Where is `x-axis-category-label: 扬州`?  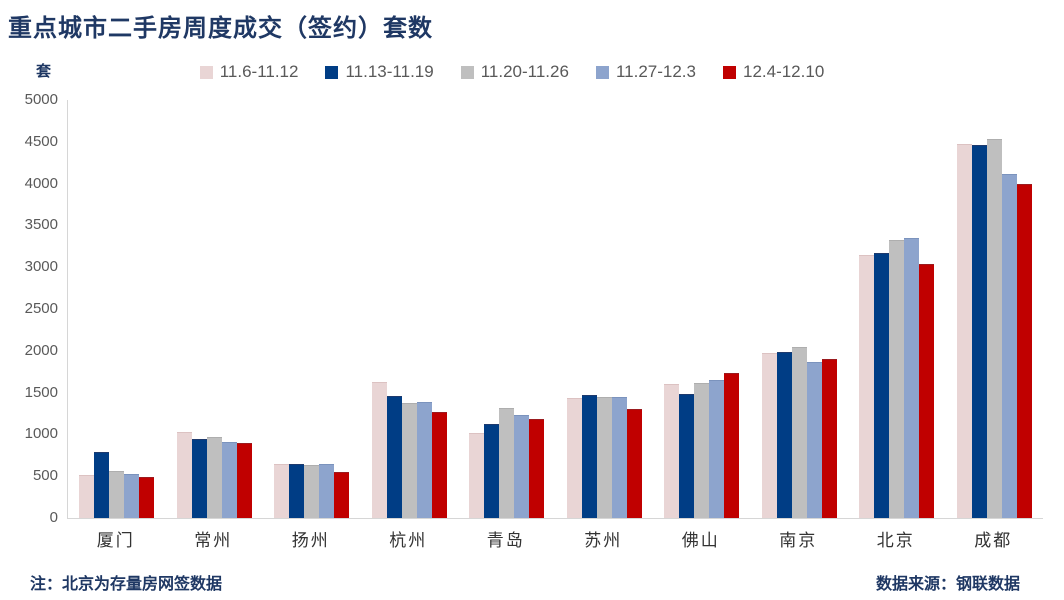 x-axis-category-label: 扬州 is located at coordinates (310, 540).